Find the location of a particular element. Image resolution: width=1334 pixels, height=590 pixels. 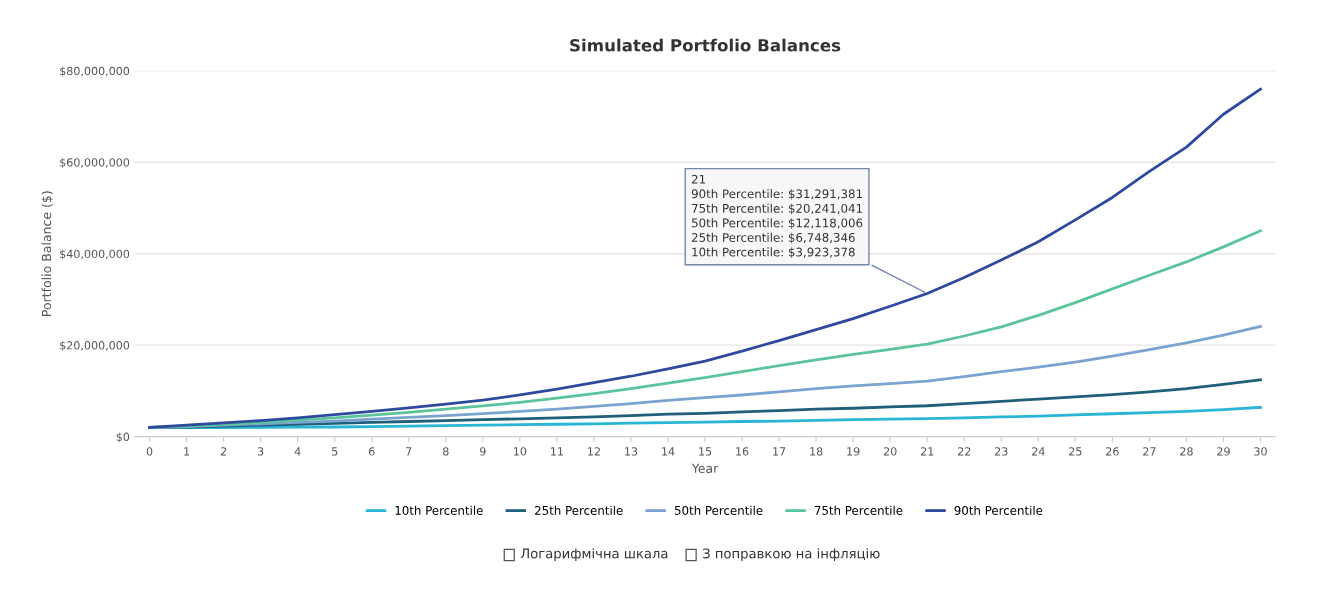

x-tick-label: 19 is located at coordinates (853, 451).